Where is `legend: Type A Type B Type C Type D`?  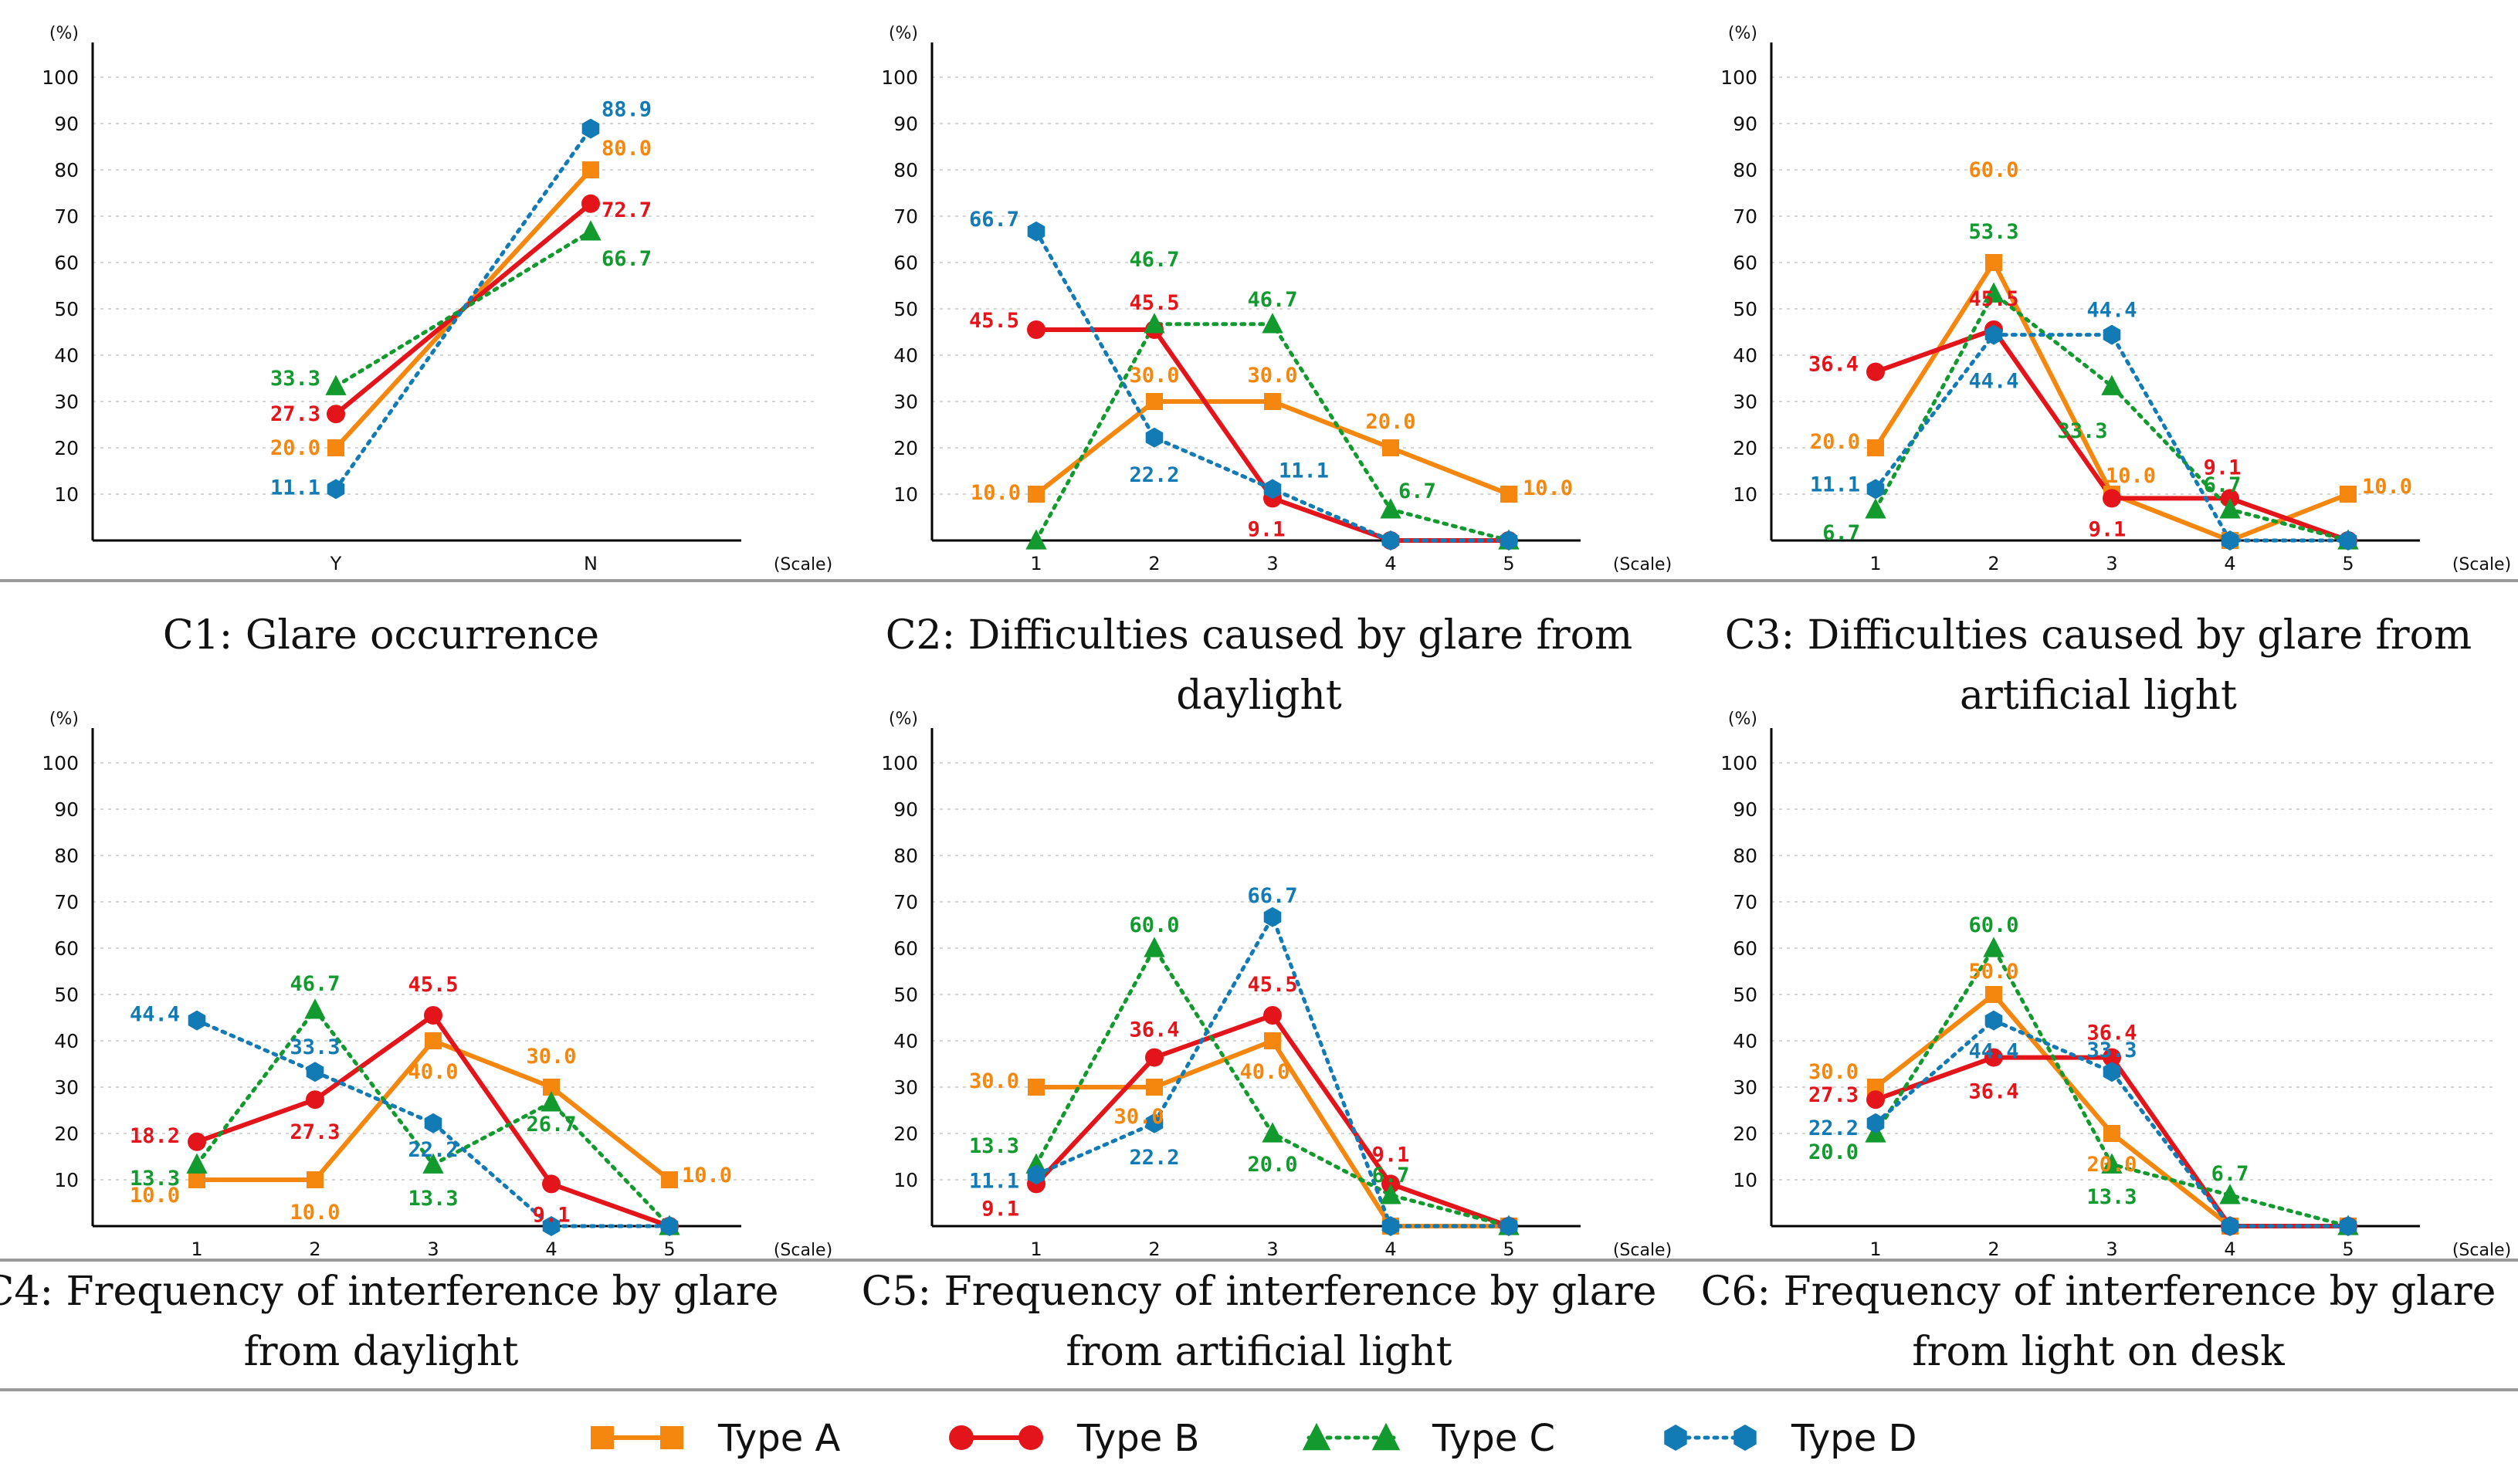
legend: Type A Type B Type C Type D is located at coordinates (1254, 1438).